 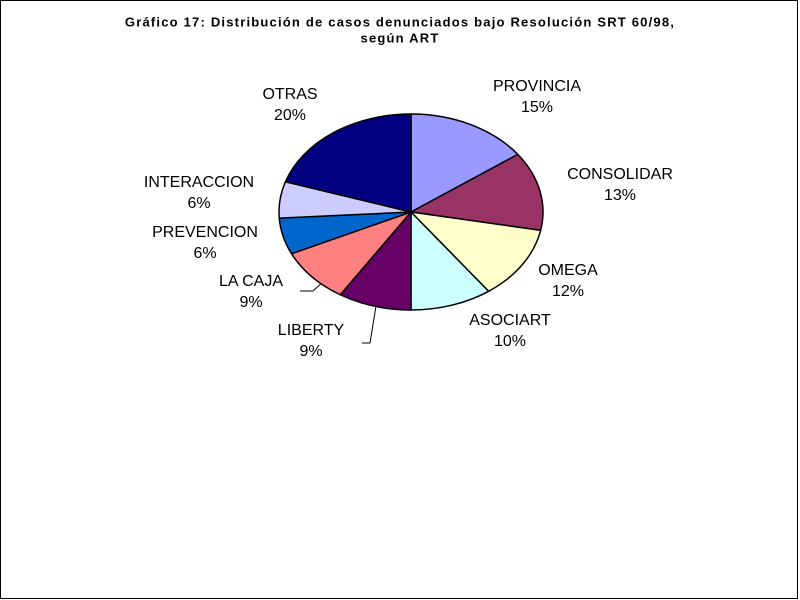 I want to click on chart-title: según ART, so click(x=400, y=37).